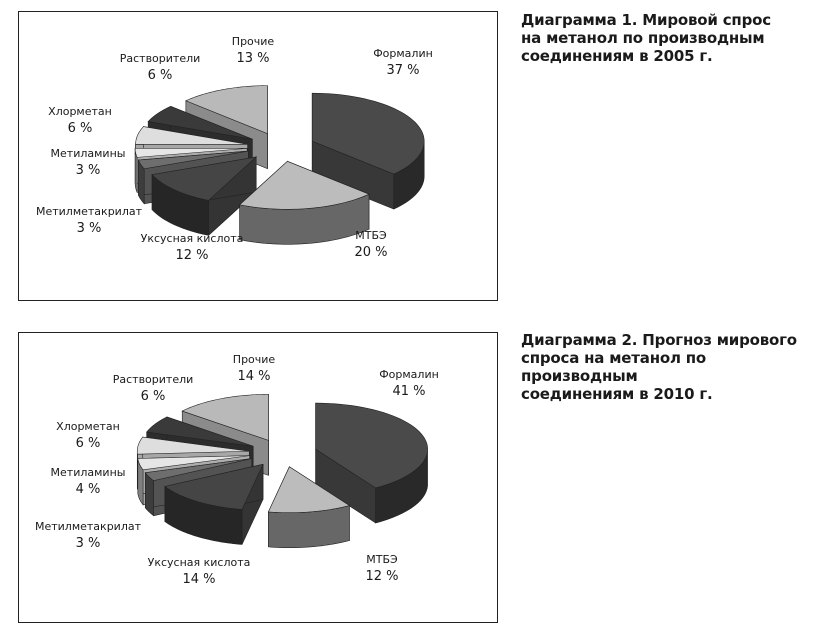  I want to click on chart-1-label-name-7: Прочие, so click(253, 41).